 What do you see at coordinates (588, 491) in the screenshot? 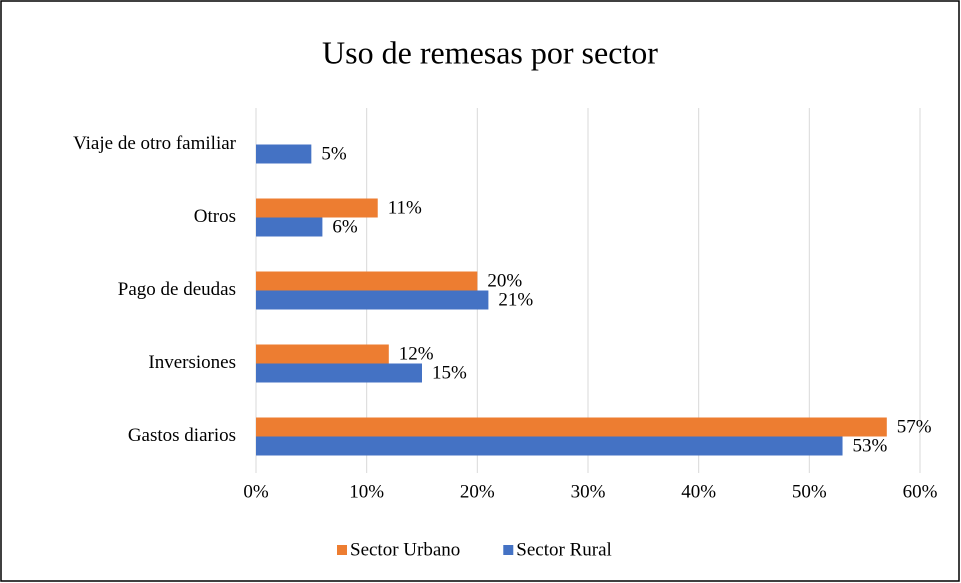
I see `x-tick-label: 30%` at bounding box center [588, 491].